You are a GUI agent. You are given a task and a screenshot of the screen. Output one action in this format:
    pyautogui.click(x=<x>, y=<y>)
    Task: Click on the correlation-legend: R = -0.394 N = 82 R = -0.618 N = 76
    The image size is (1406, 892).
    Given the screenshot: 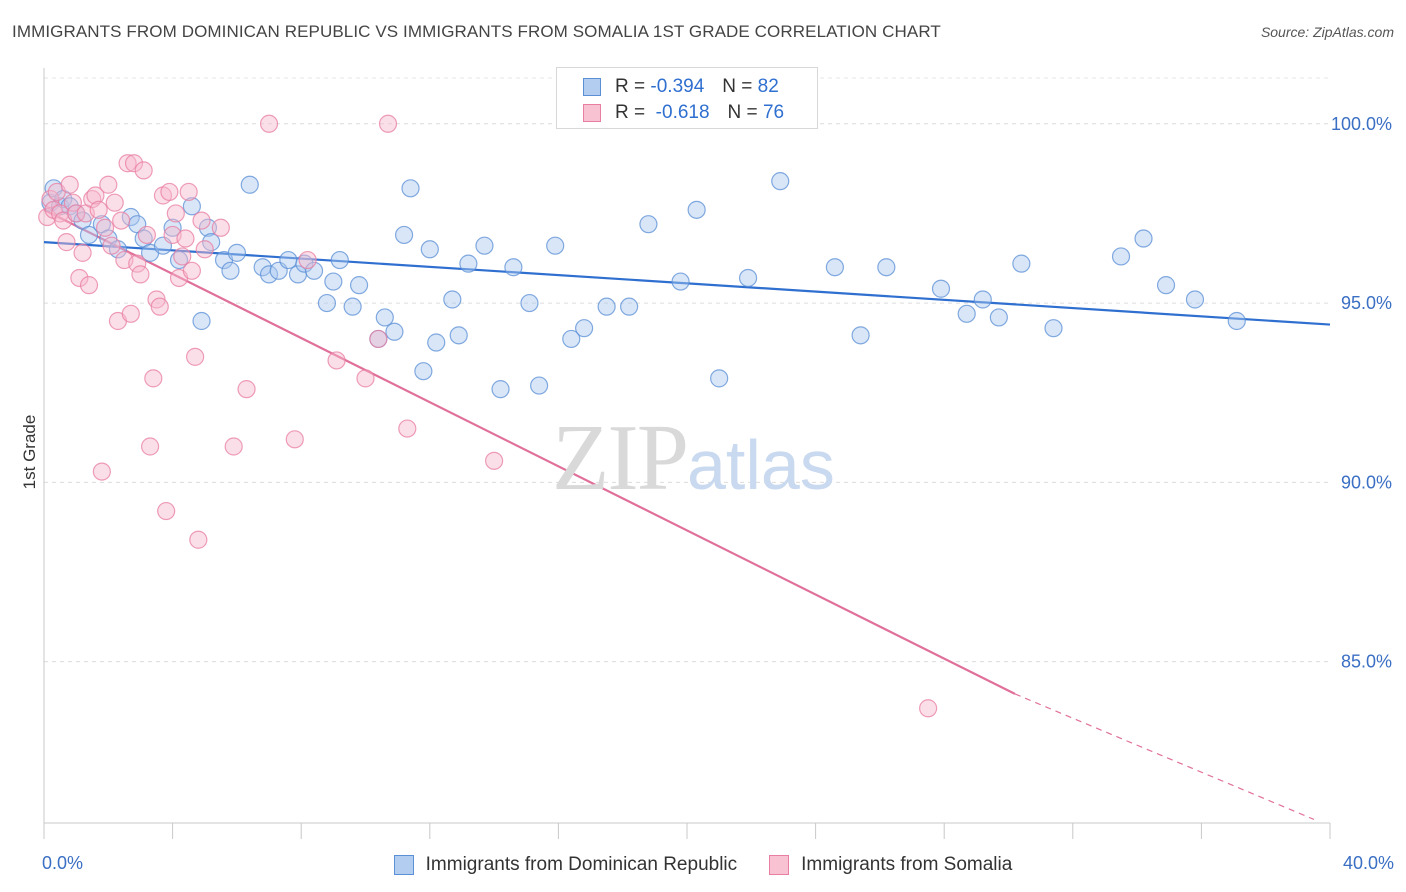 What is the action you would take?
    pyautogui.click(x=687, y=98)
    